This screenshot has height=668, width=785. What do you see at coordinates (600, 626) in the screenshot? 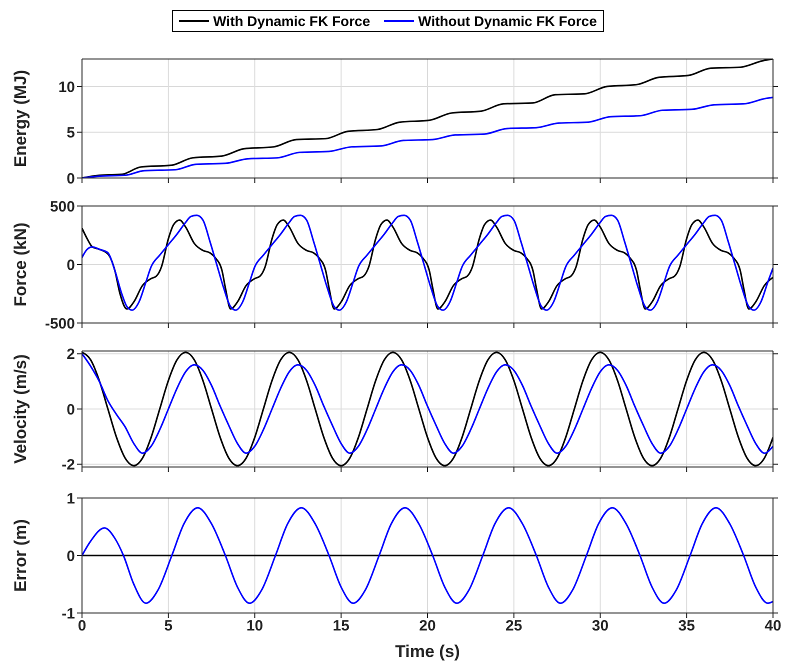
I see `x-tick-label: 30` at bounding box center [600, 626].